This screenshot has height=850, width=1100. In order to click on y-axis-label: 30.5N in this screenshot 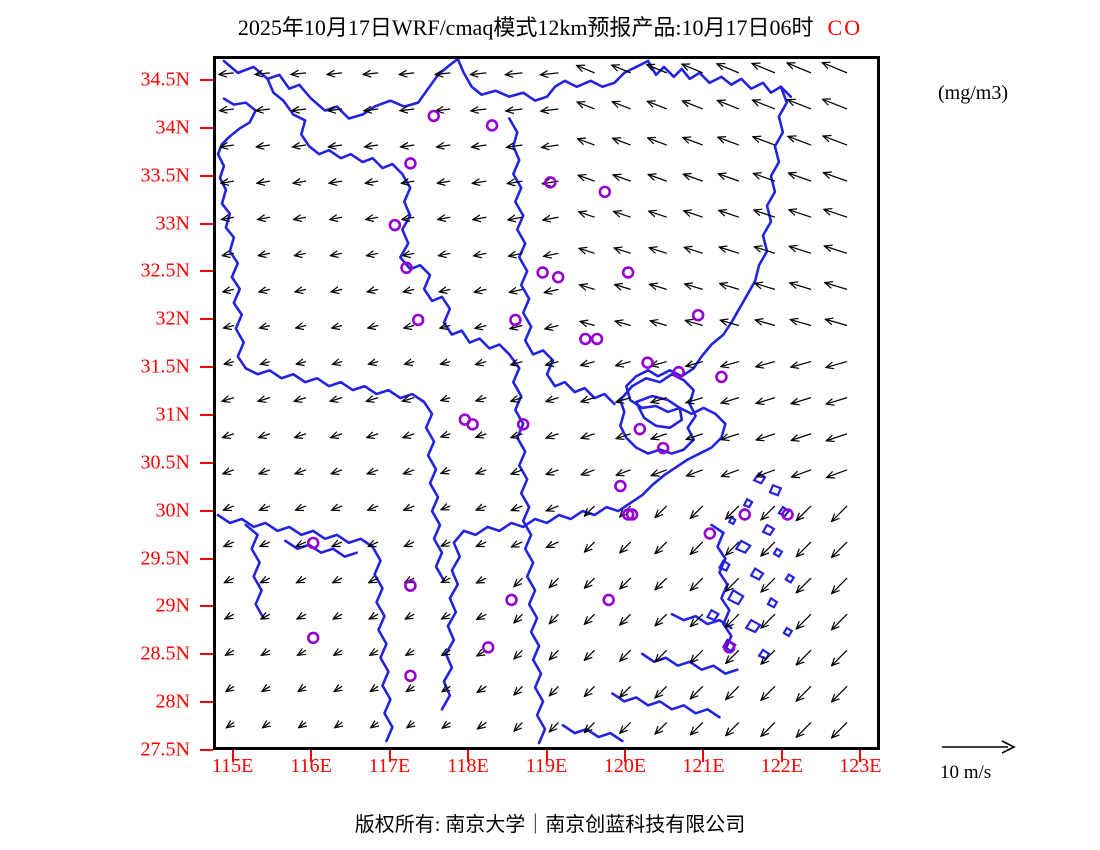, I will do `click(165, 462)`.